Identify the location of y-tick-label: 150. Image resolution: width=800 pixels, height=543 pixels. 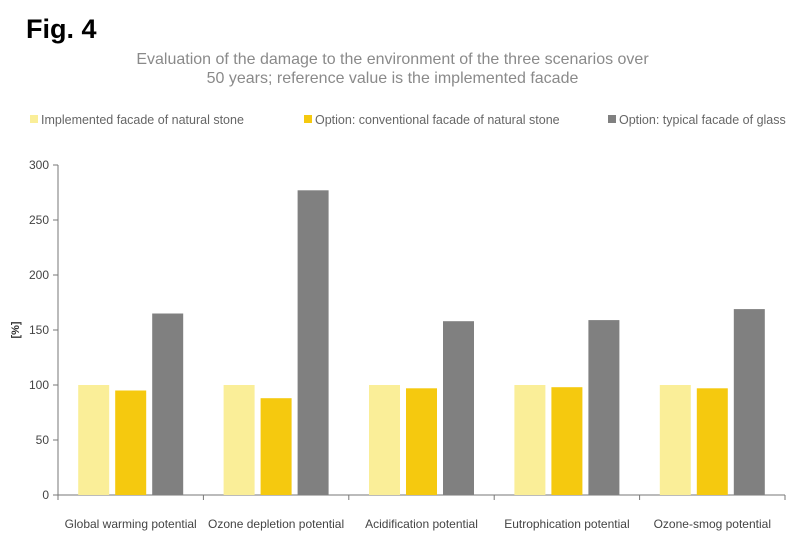
(39, 330).